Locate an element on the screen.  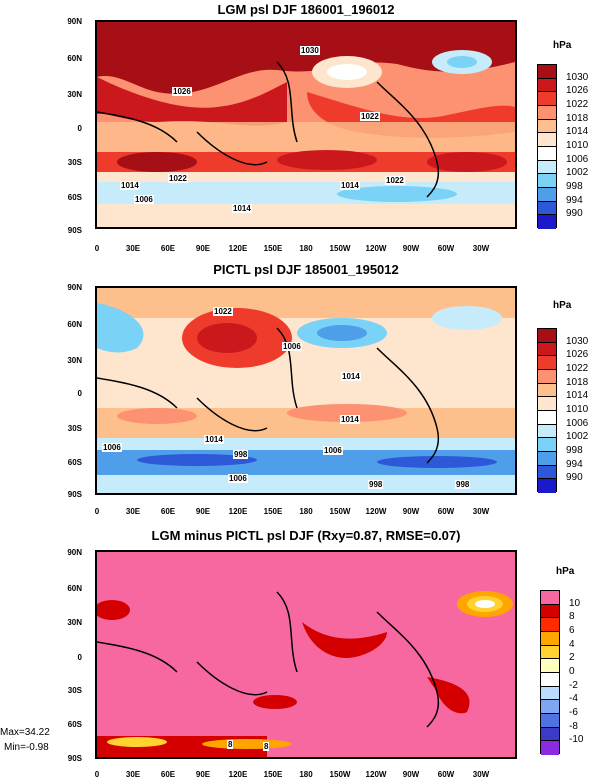
x-tick: 90W is located at coordinates (411, 511).